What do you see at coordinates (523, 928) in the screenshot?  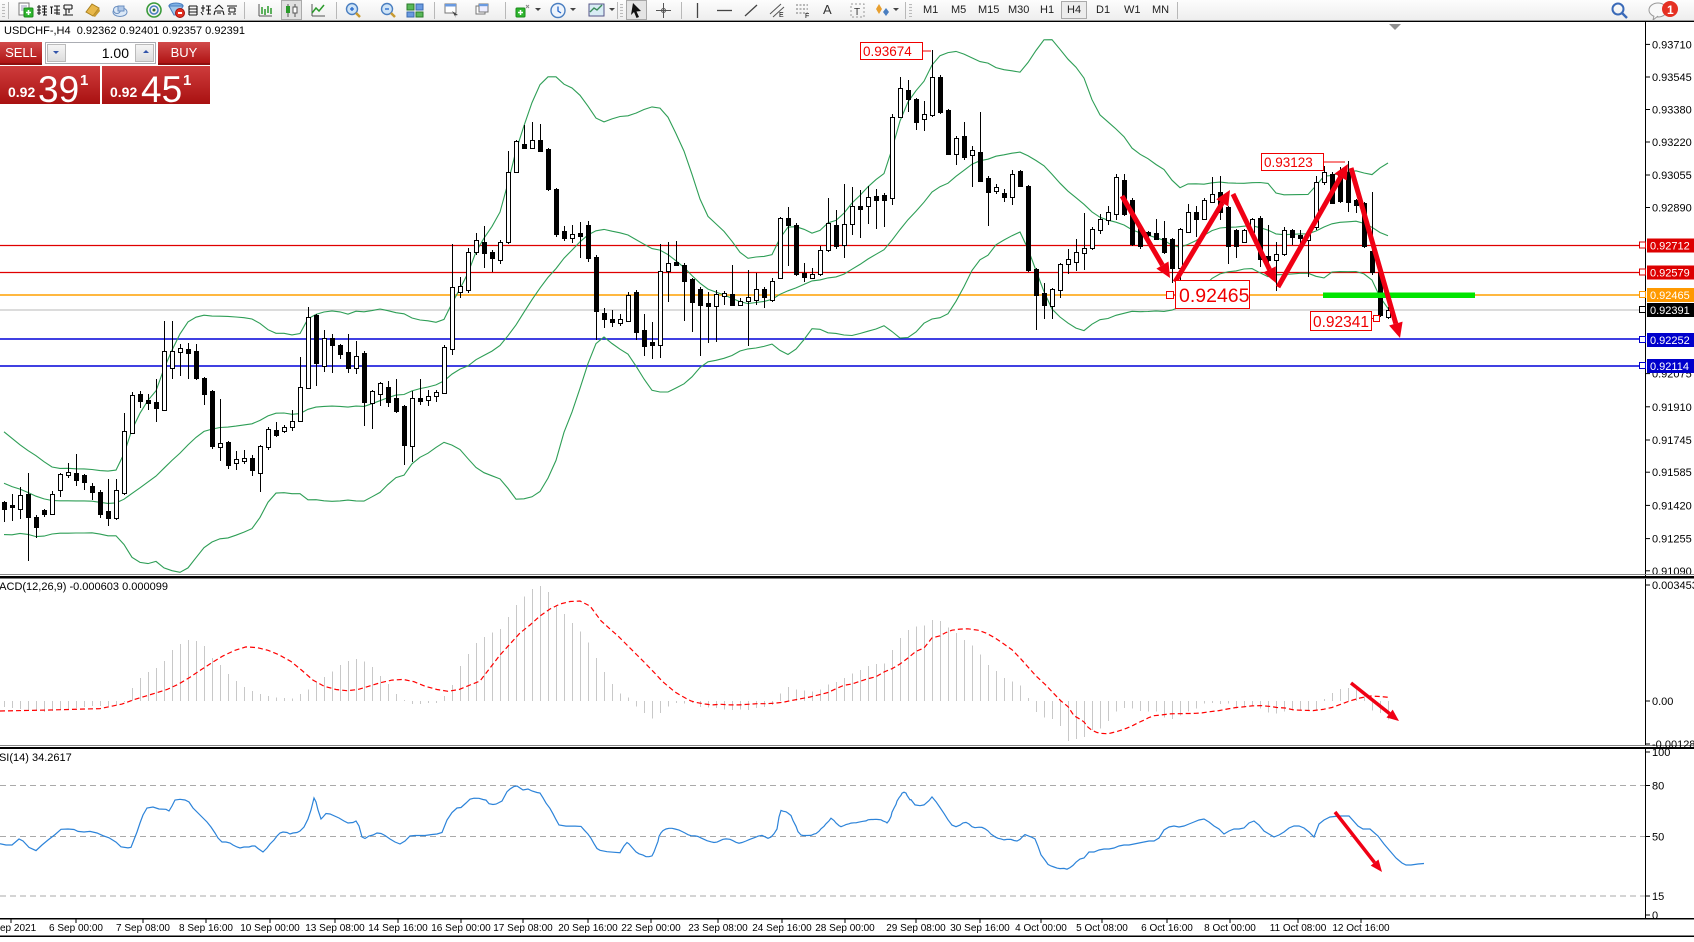 I see `svg-text: 17 Sep 08:00` at bounding box center [523, 928].